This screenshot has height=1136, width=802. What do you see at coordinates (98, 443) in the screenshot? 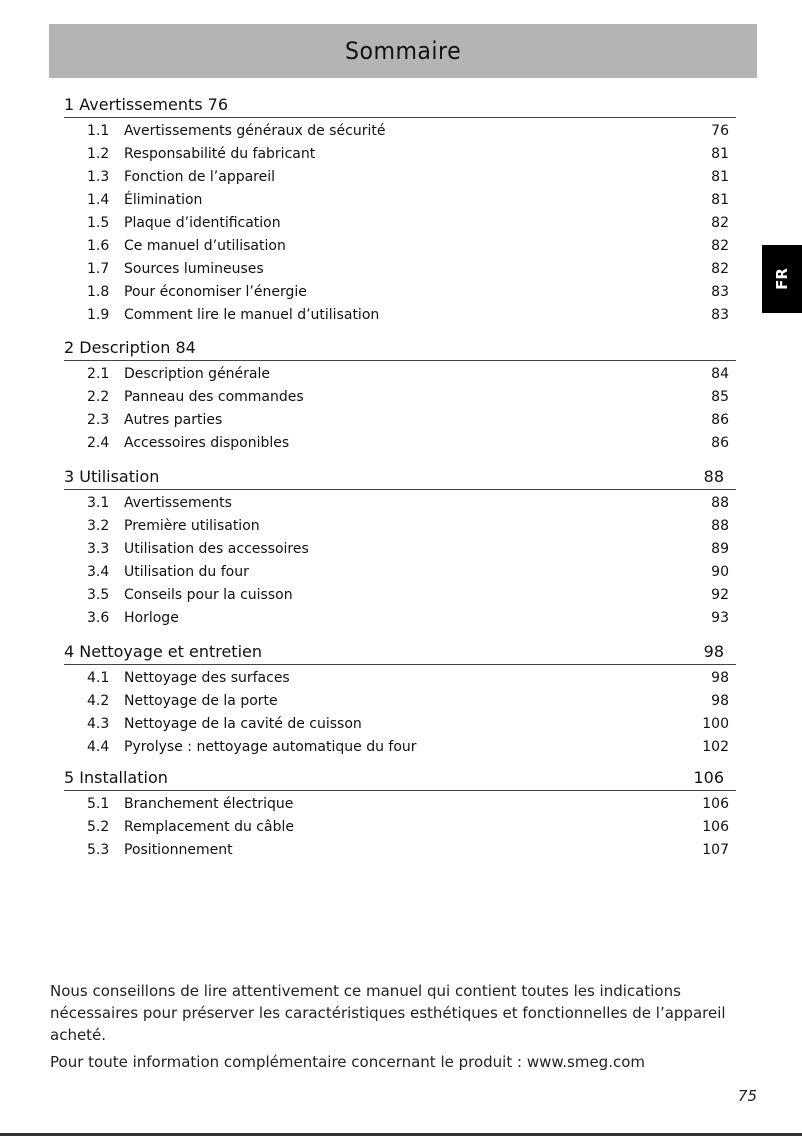
I see `entry-number: 2.4` at bounding box center [98, 443].